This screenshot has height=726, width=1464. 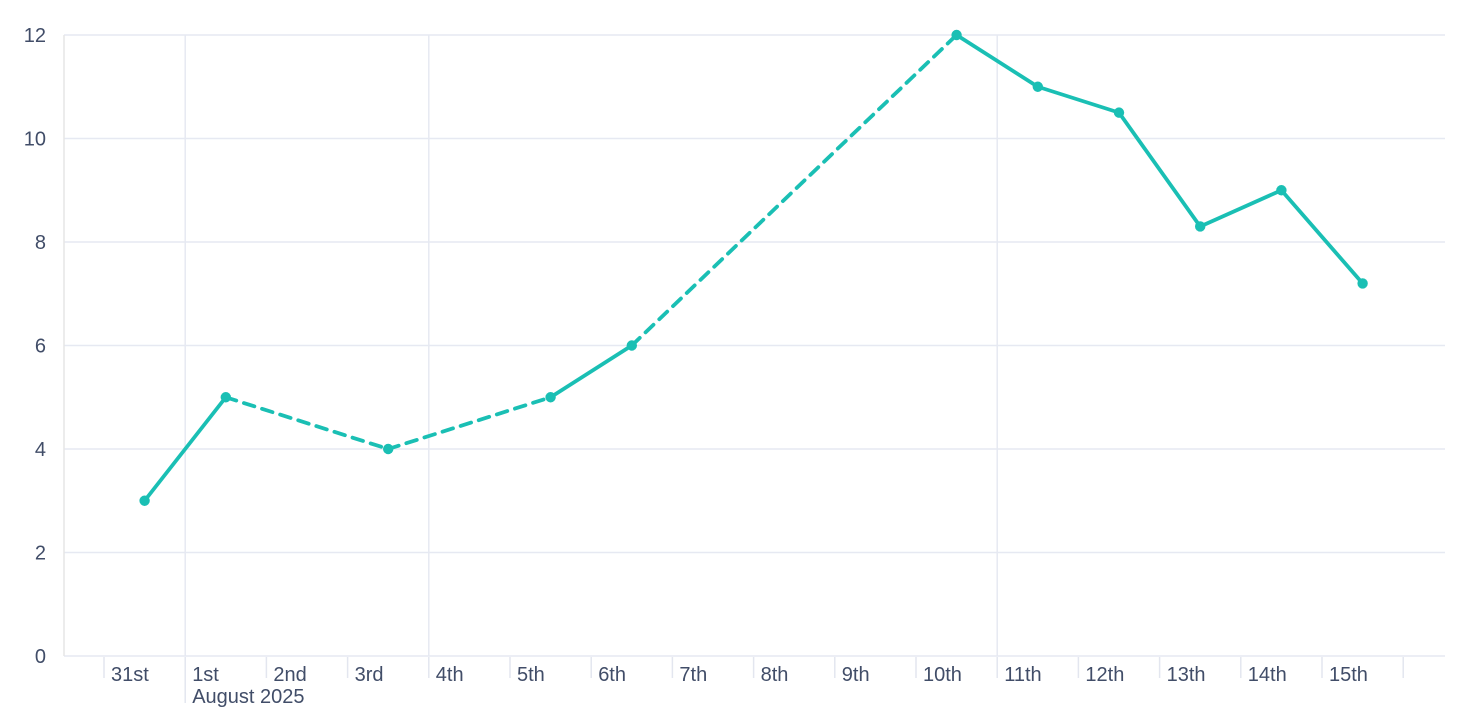 I want to click on x-tick-label: 3rd, so click(x=369, y=675).